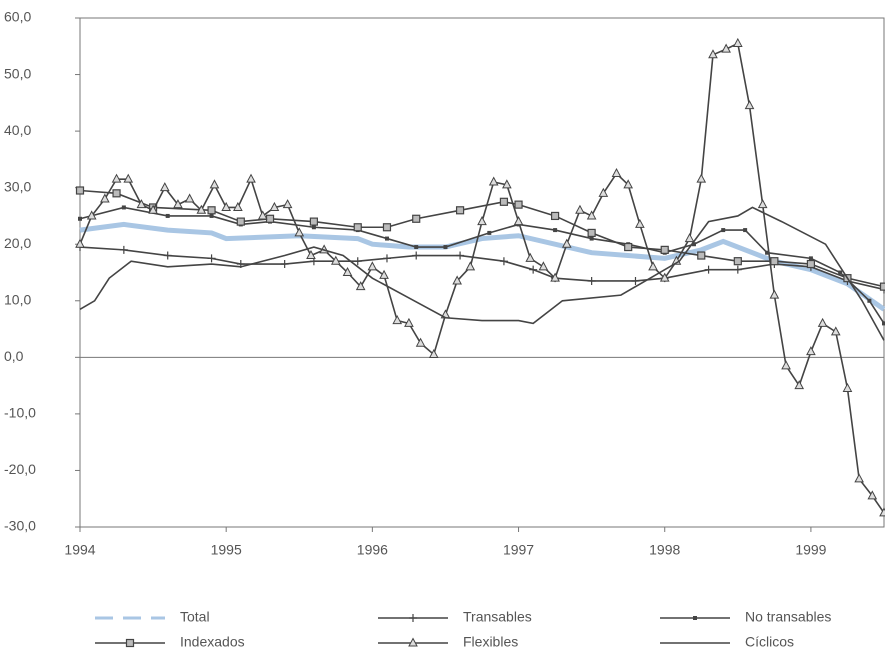 The height and width of the screenshot is (661, 885). I want to click on y-tick-label: 0,0, so click(14, 356).